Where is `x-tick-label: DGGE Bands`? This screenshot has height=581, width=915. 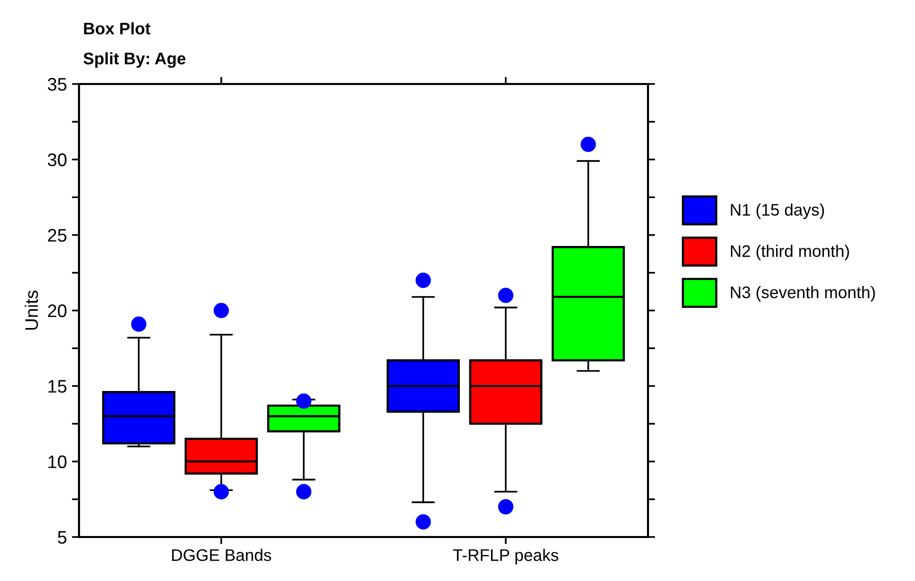 x-tick-label: DGGE Bands is located at coordinates (222, 555).